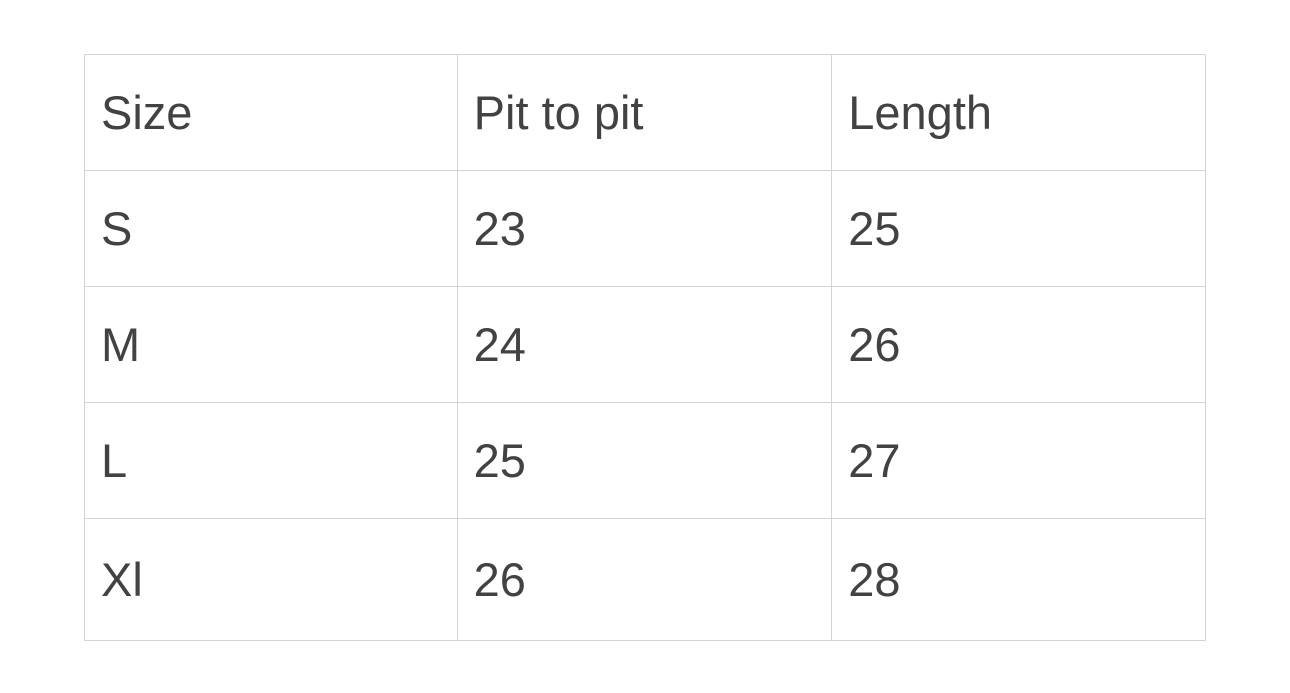 The width and height of the screenshot is (1290, 693). I want to click on cell-length: 26, so click(1018, 344).